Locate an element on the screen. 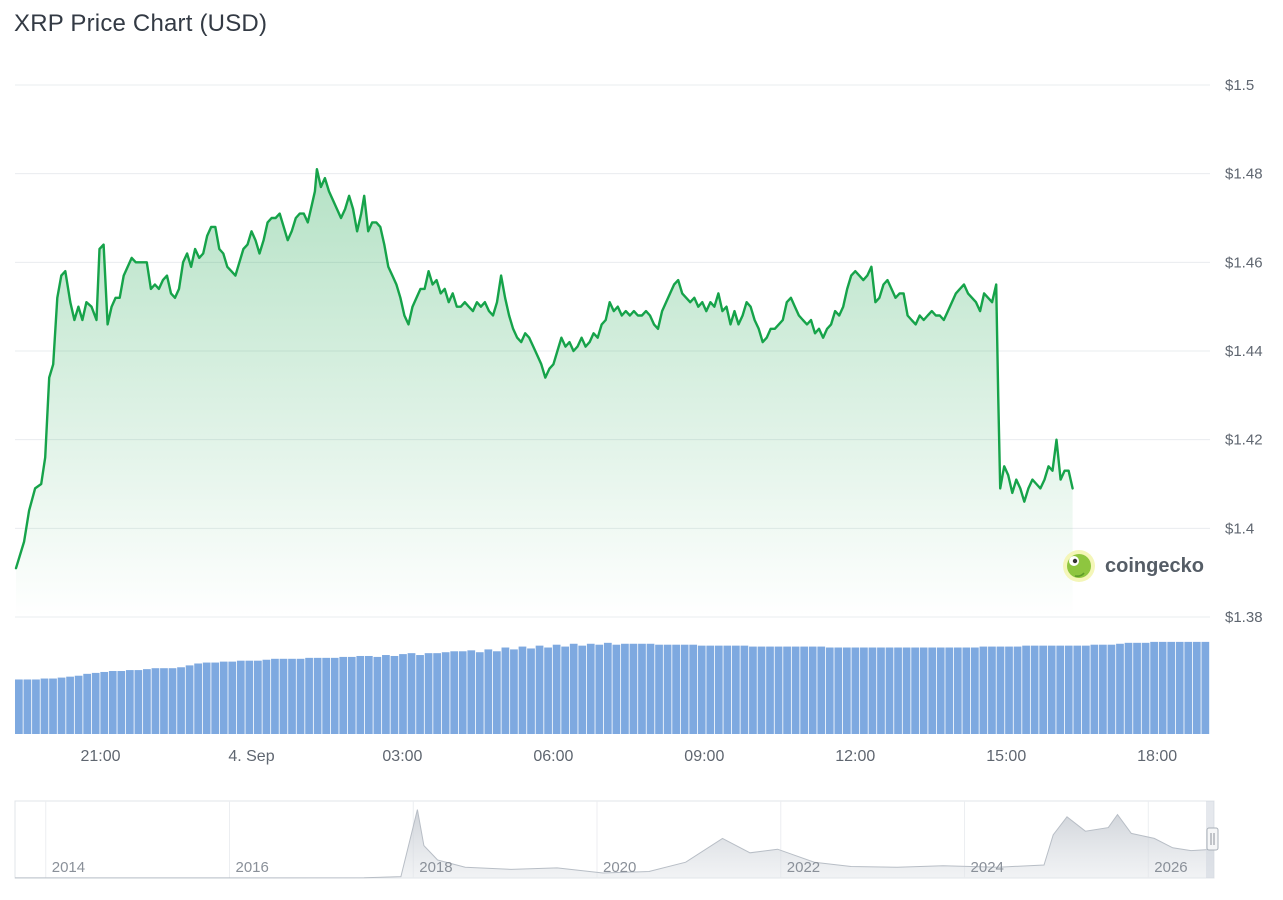 The width and height of the screenshot is (1283, 900). x-tick-label: 4. Sep is located at coordinates (251, 756).